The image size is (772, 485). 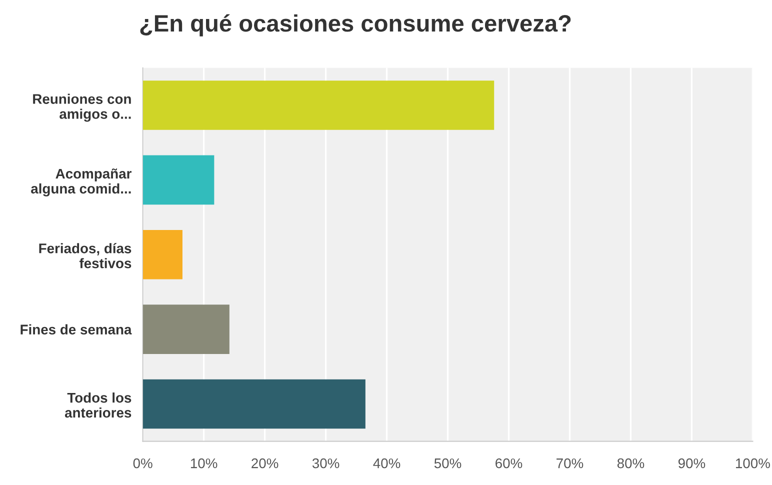 What do you see at coordinates (326, 463) in the screenshot?
I see `x-tick-label: 30%` at bounding box center [326, 463].